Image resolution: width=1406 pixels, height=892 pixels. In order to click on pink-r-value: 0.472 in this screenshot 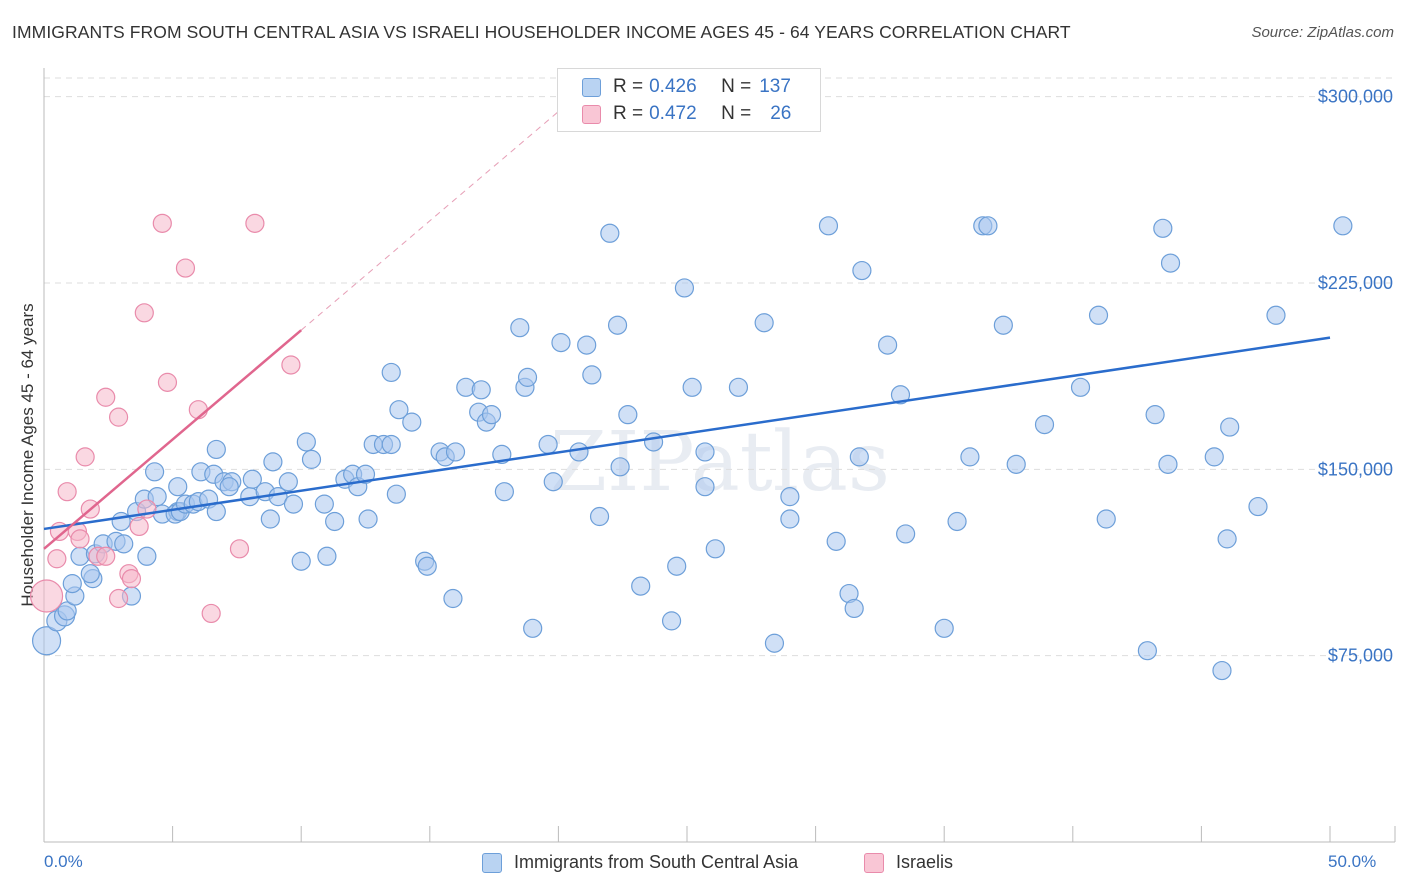, I will do `click(673, 113)`.